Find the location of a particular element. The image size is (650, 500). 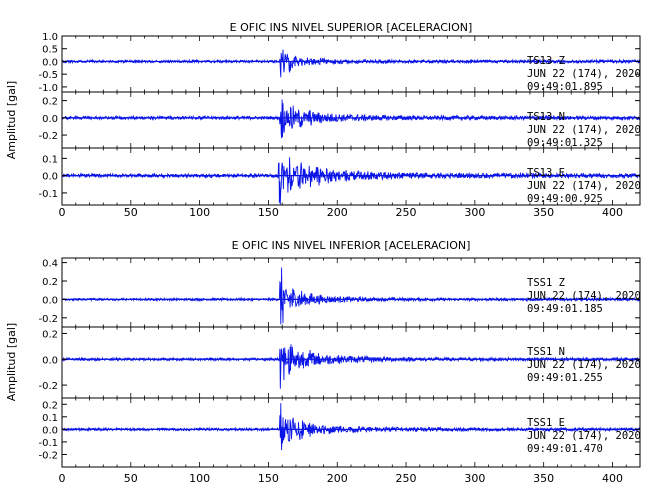

station-annotation-line: 09:49:01.185 is located at coordinates (565, 309).